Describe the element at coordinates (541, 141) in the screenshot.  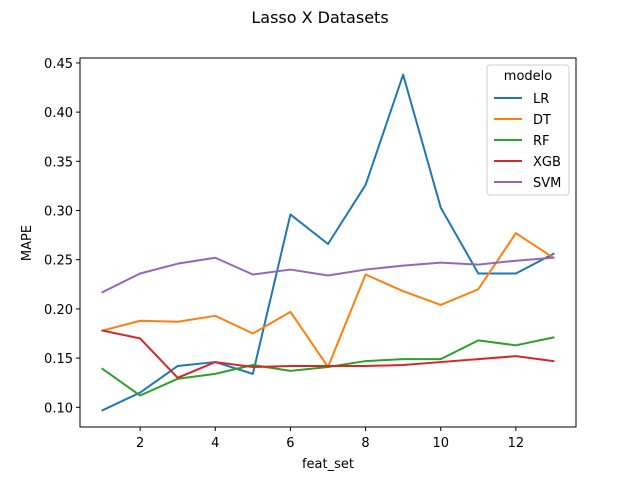
I see `legend-label-rf: RF` at that location.